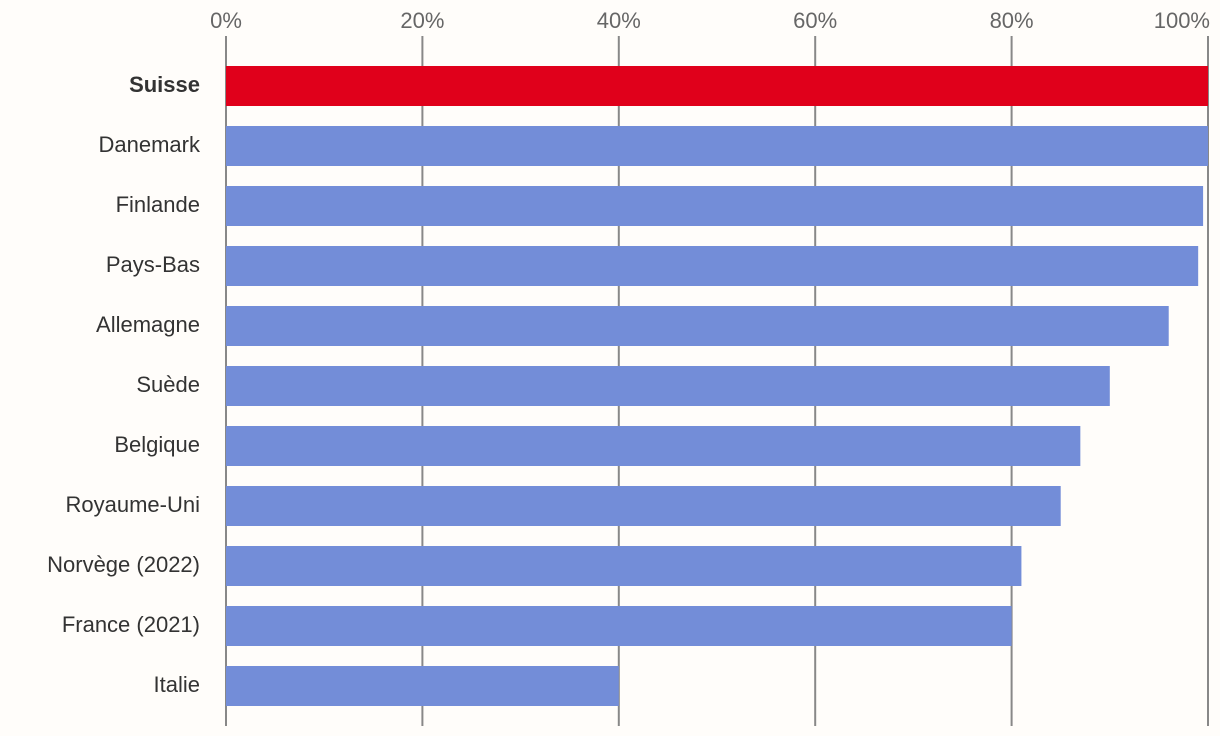 The image size is (1220, 736). What do you see at coordinates (226, 20) in the screenshot?
I see `x-tick-label: 0%` at bounding box center [226, 20].